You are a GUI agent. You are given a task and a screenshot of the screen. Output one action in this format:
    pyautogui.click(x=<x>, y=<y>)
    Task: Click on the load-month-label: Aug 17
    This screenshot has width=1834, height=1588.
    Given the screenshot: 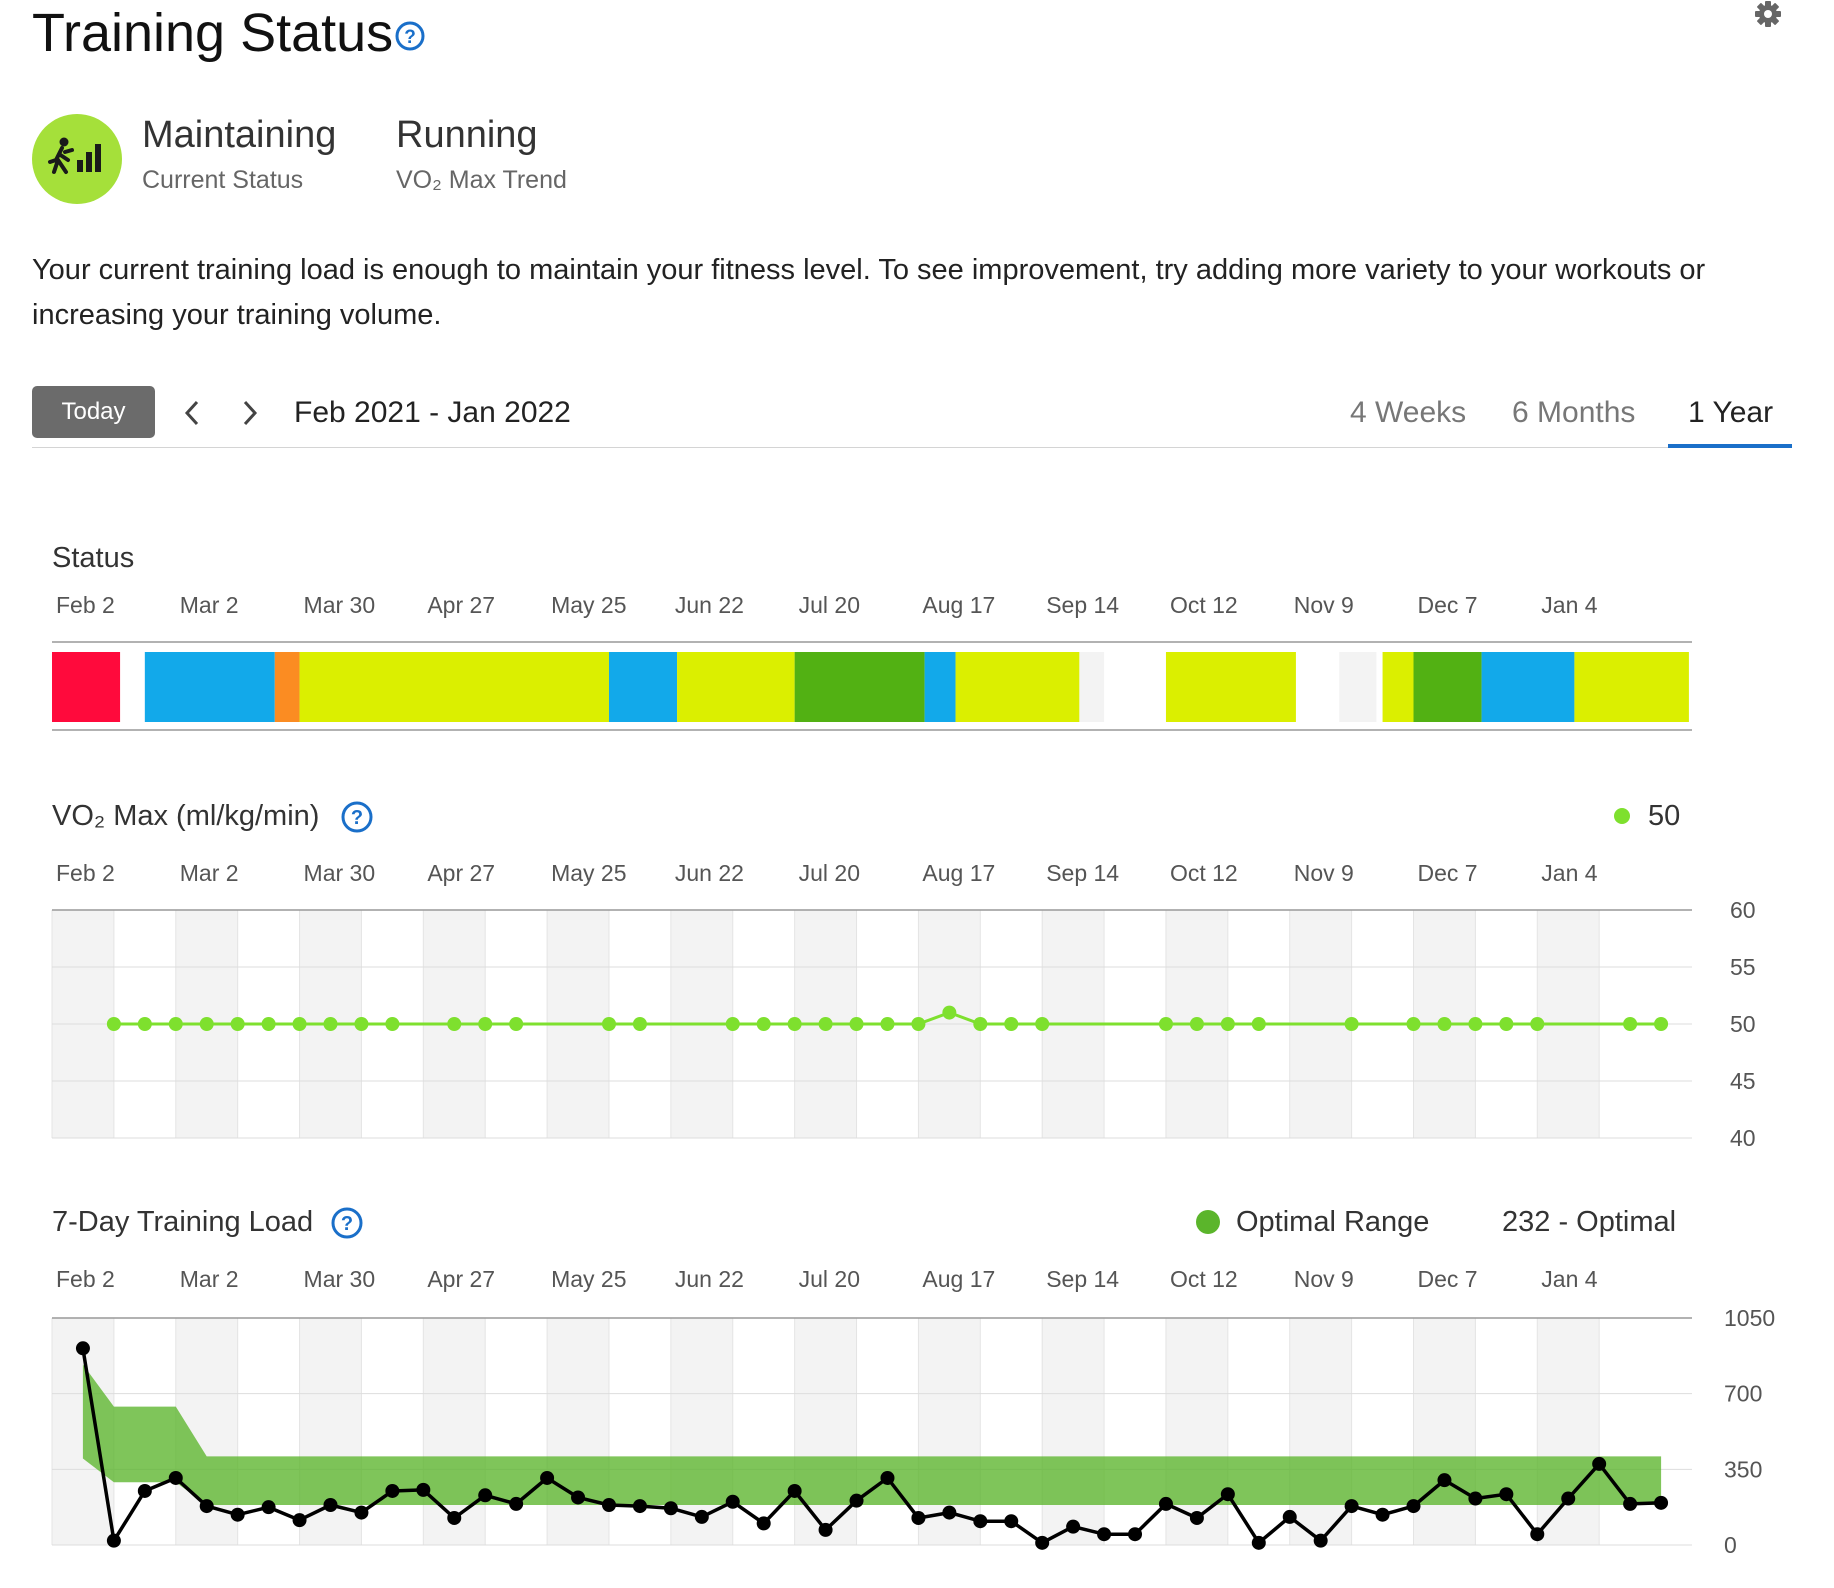 What is the action you would take?
    pyautogui.click(x=959, y=1279)
    